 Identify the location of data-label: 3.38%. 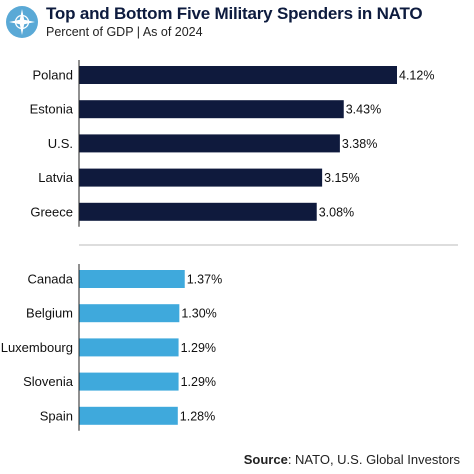
(359, 144).